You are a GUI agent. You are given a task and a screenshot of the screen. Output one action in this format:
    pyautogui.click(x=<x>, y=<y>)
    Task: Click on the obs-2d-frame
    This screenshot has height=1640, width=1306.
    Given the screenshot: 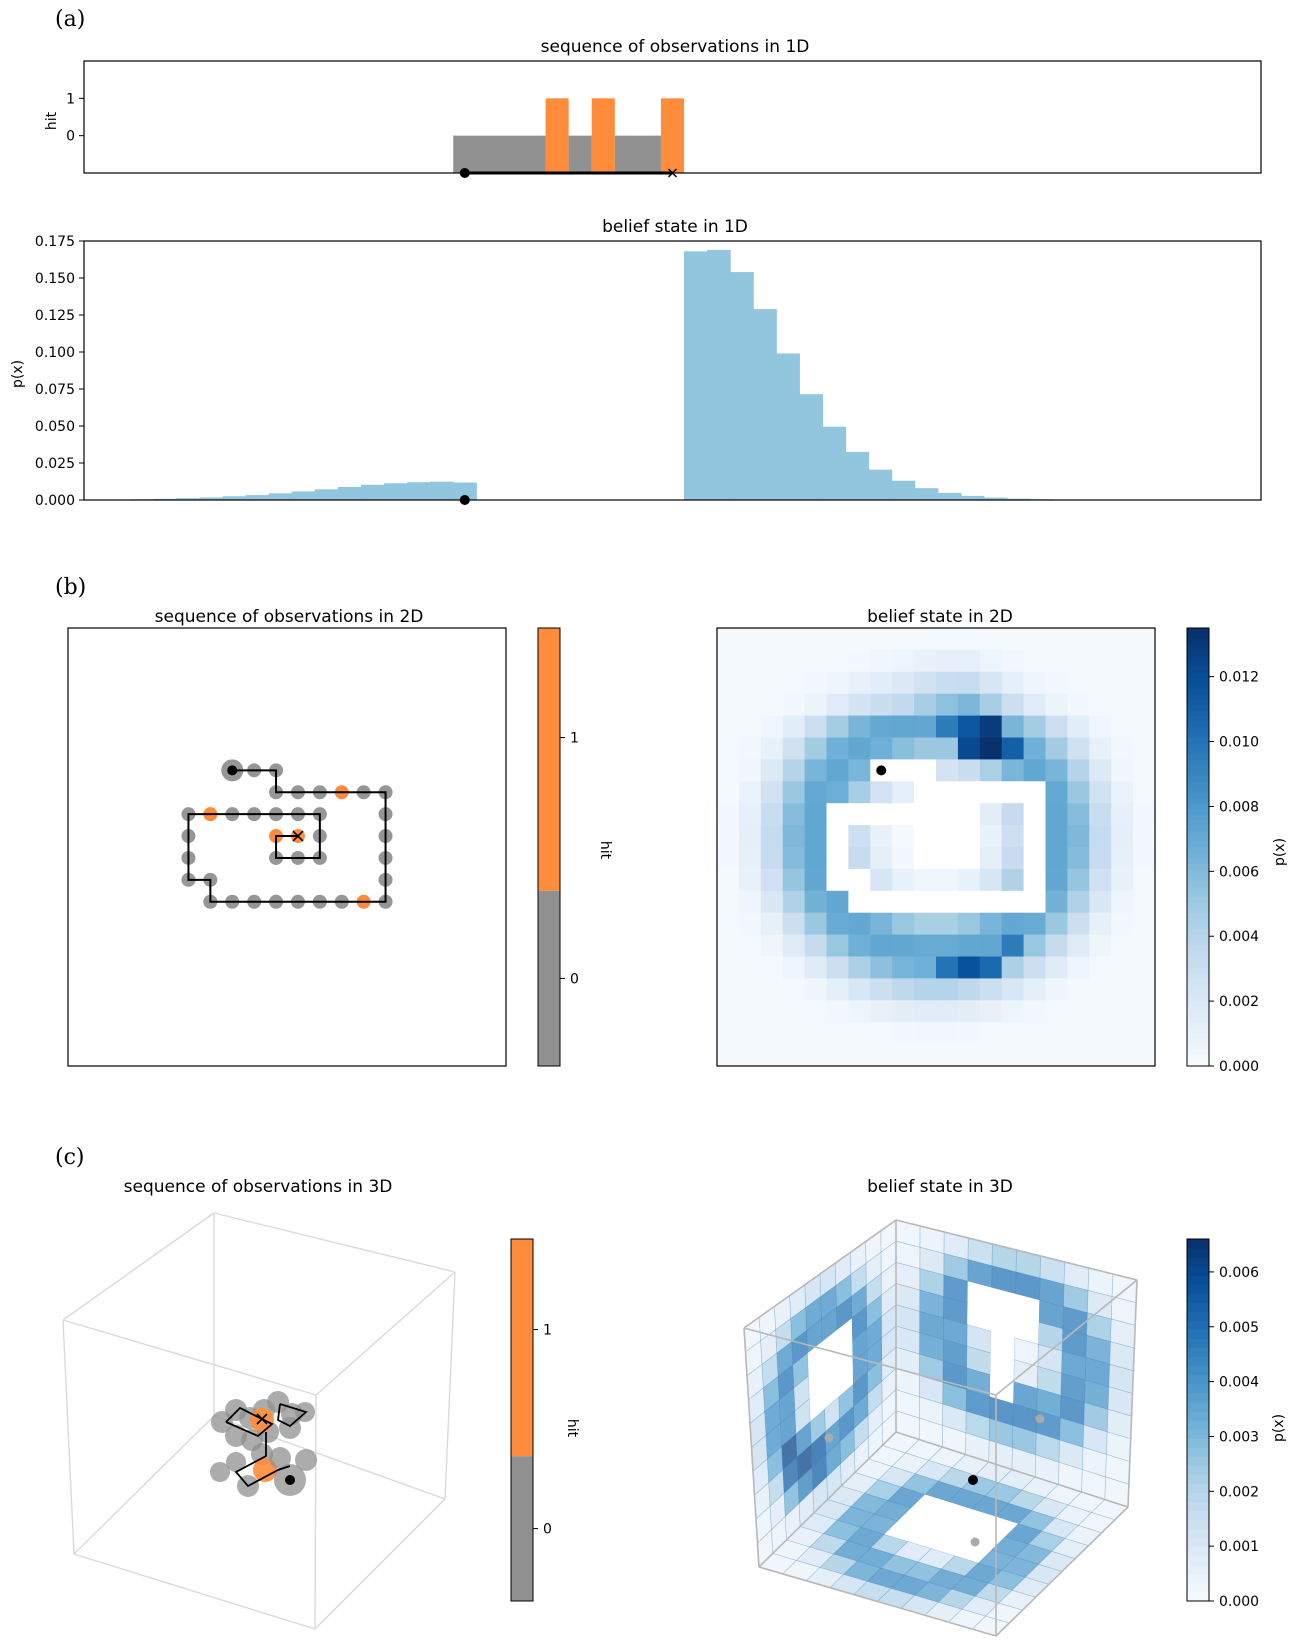 What is the action you would take?
    pyautogui.click(x=287, y=847)
    